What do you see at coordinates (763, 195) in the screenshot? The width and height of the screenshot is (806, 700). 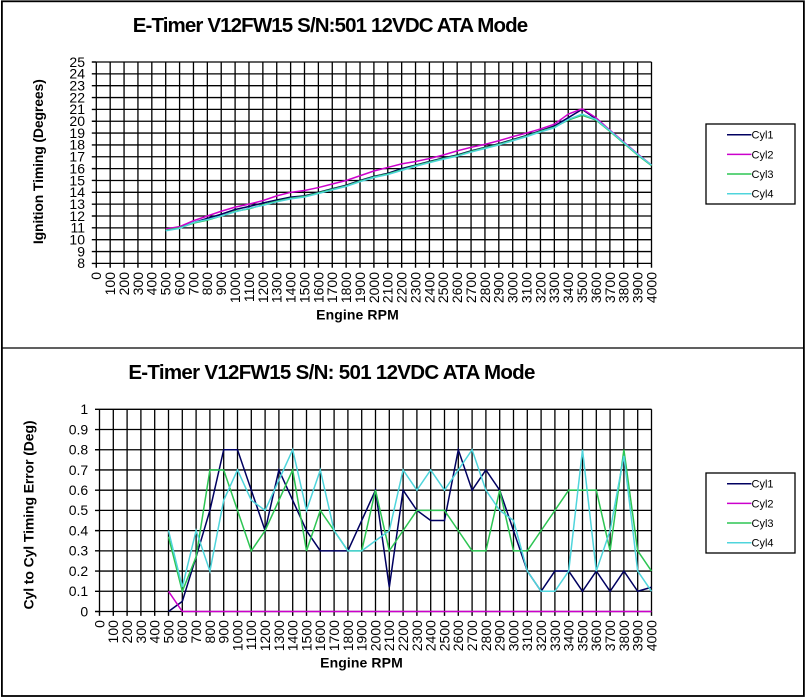 I see `svg-text: Cyl4` at bounding box center [763, 195].